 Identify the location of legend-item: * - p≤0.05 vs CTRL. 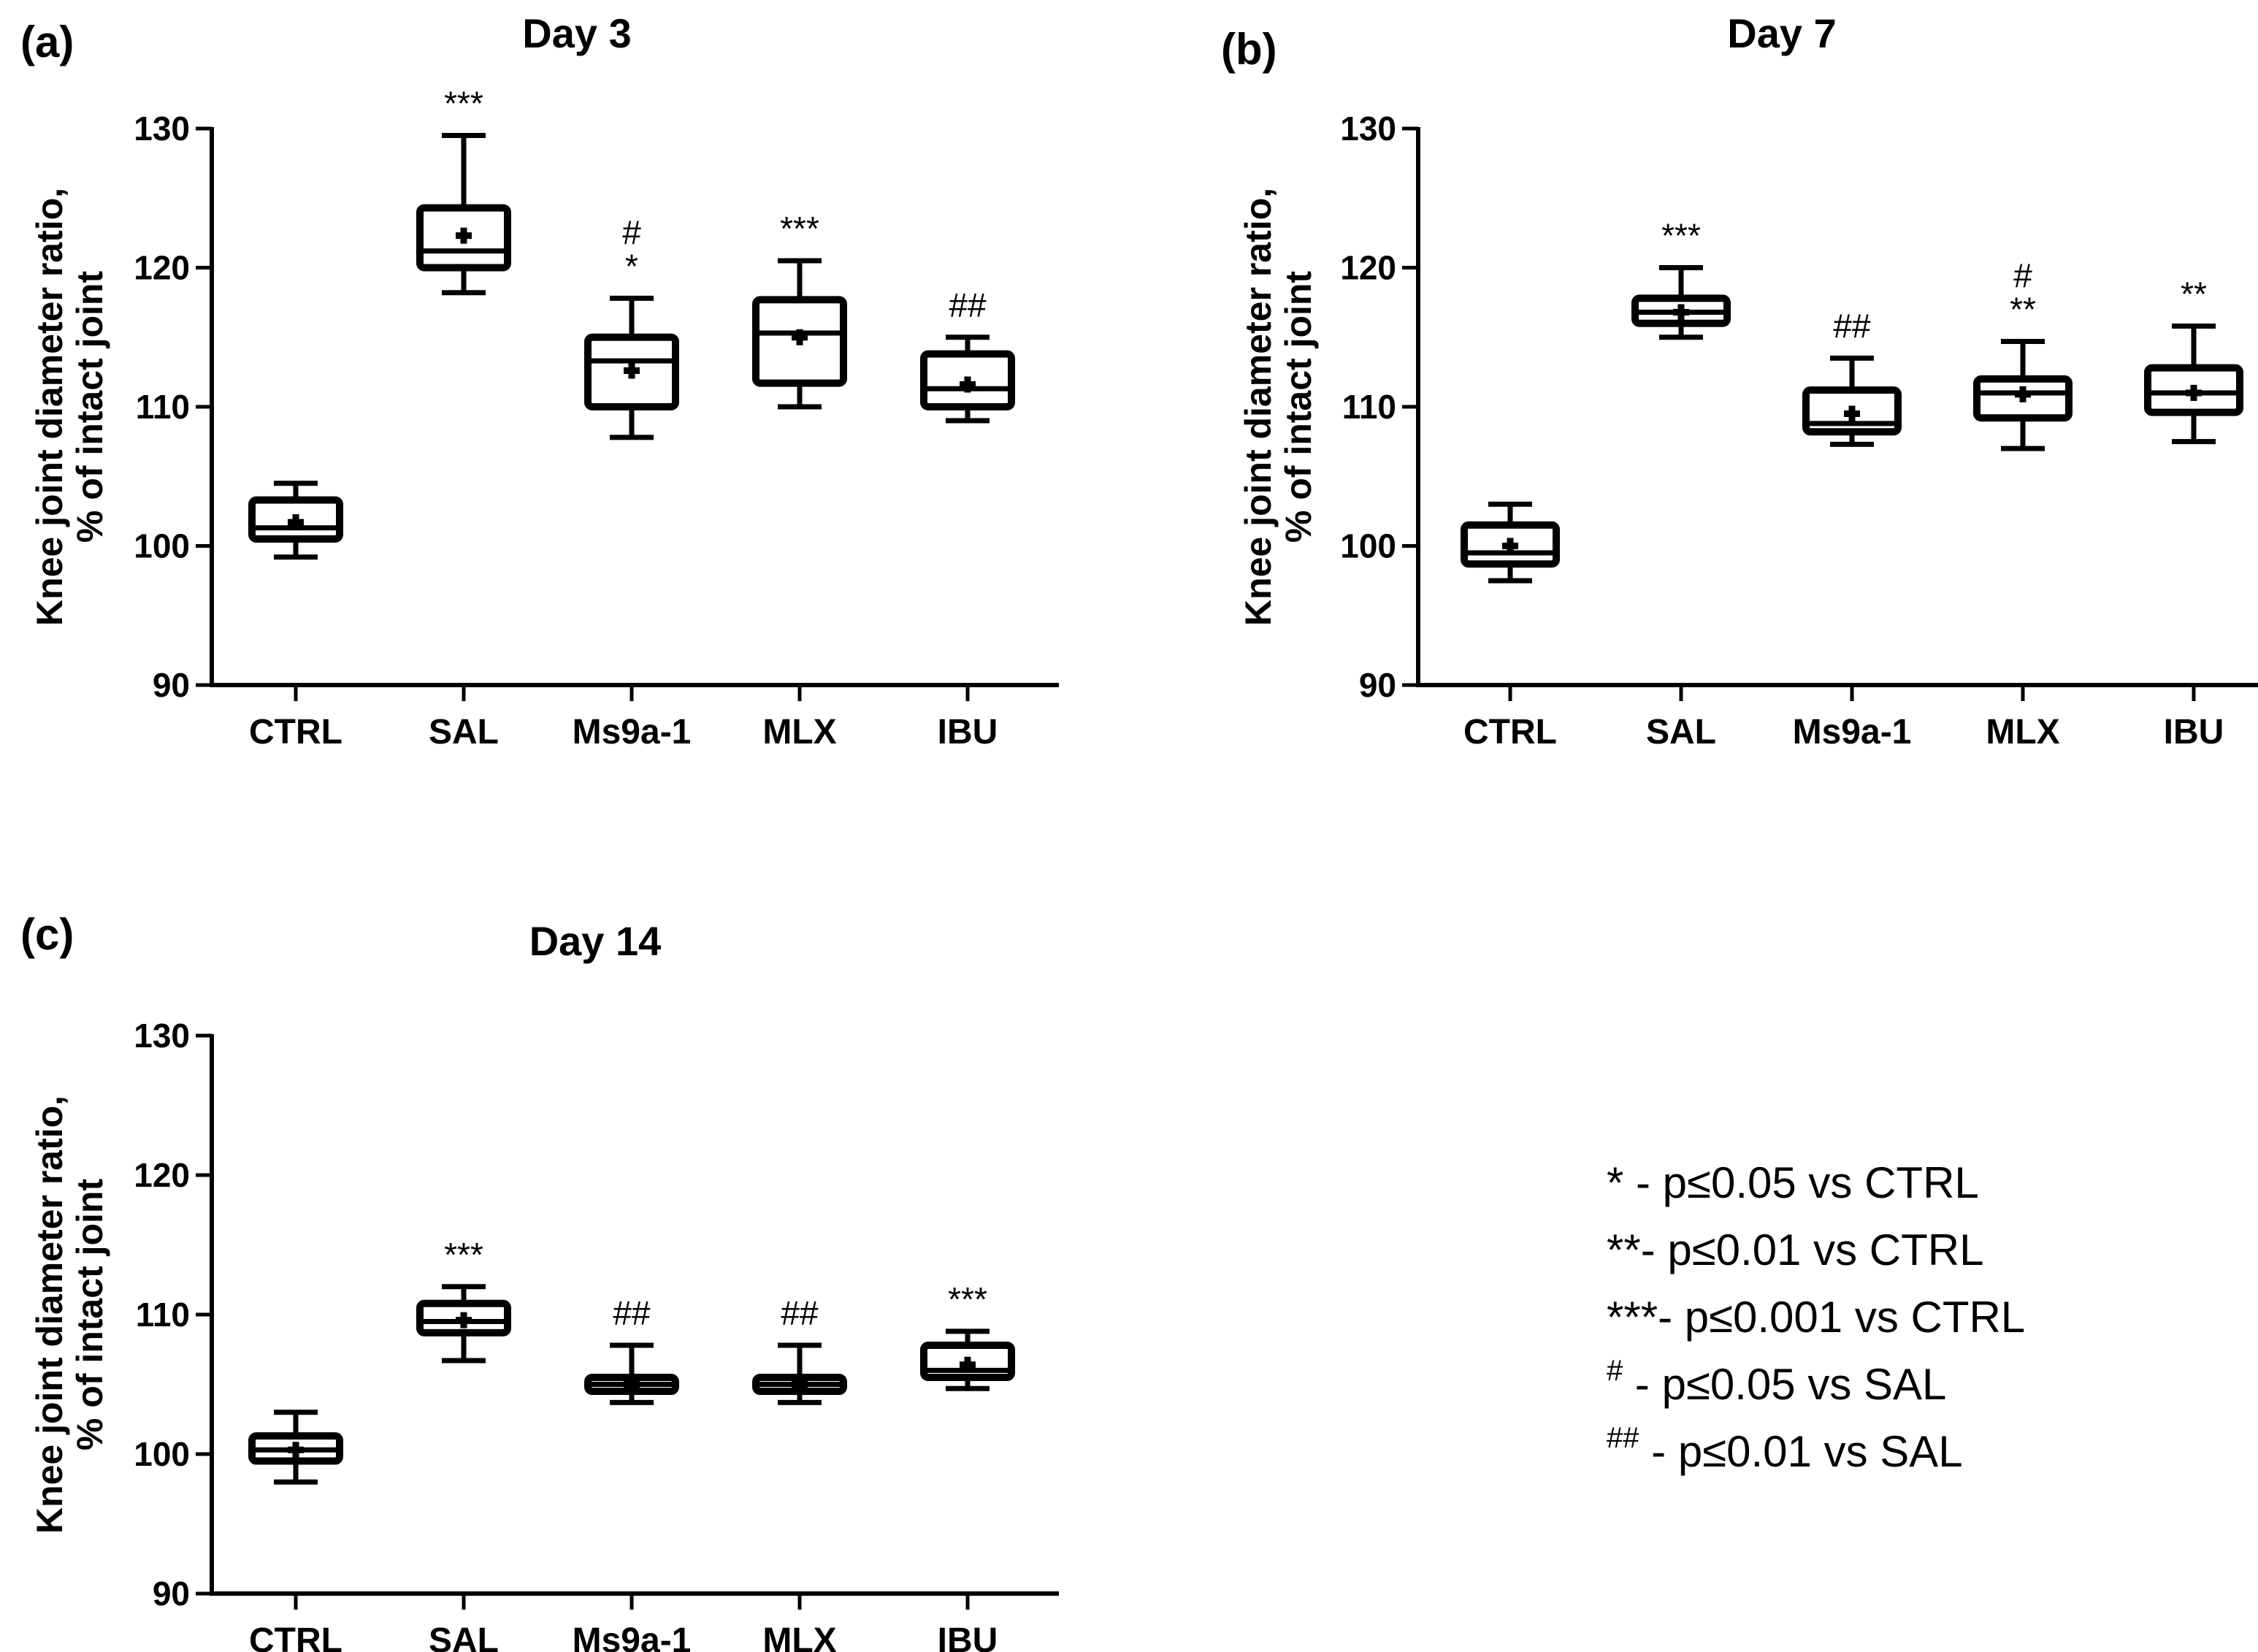
(1793, 1182).